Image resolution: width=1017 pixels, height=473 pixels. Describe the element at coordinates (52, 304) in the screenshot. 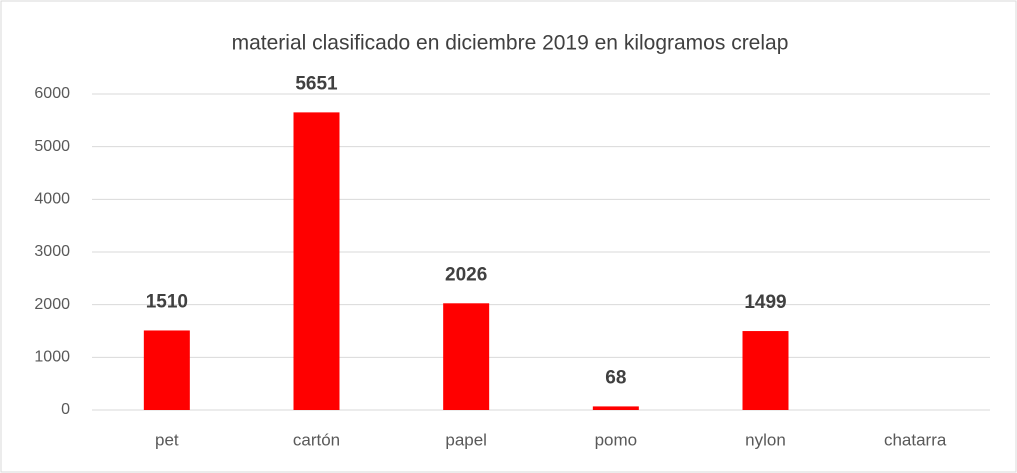

I see `y-tick-label: 2000` at that location.